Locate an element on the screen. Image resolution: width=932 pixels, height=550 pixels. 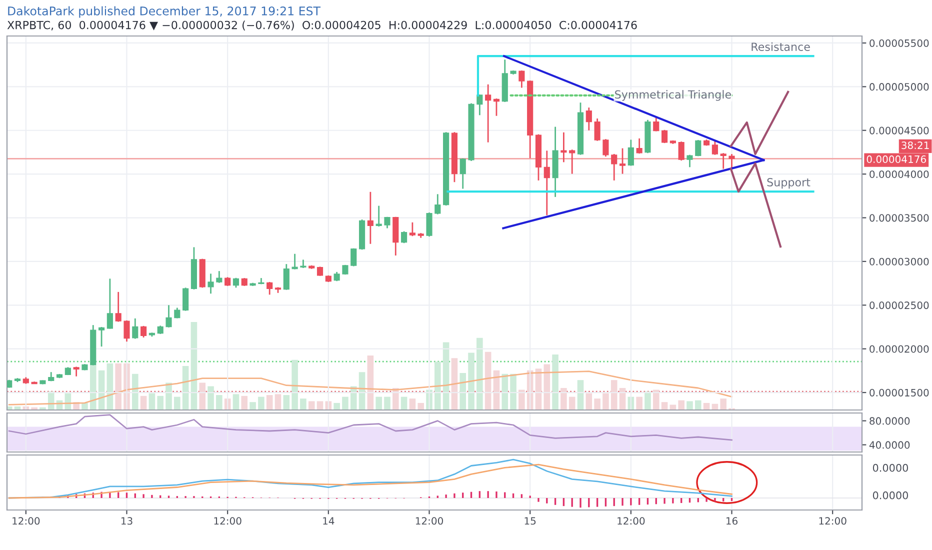
series-label: Resistance is located at coordinates (781, 46).